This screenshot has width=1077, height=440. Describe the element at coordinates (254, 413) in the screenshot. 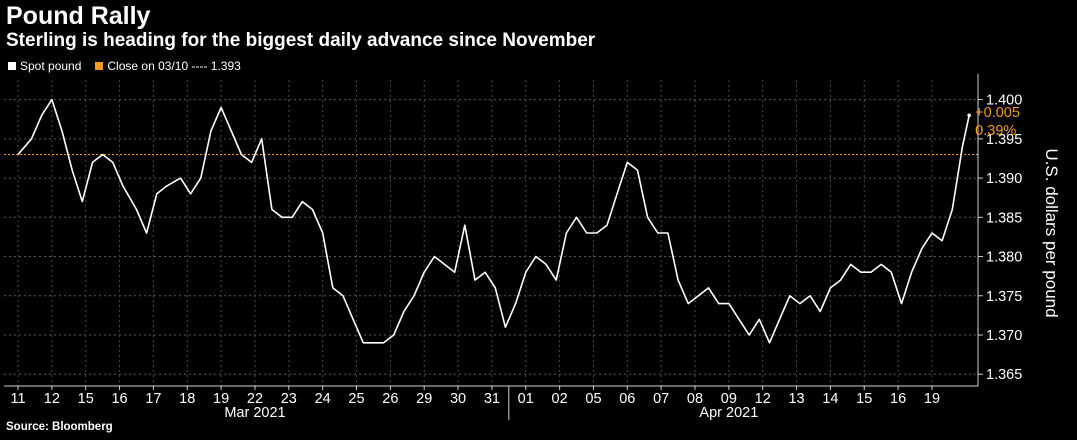

I see `month-label: Mar 2021` at that location.